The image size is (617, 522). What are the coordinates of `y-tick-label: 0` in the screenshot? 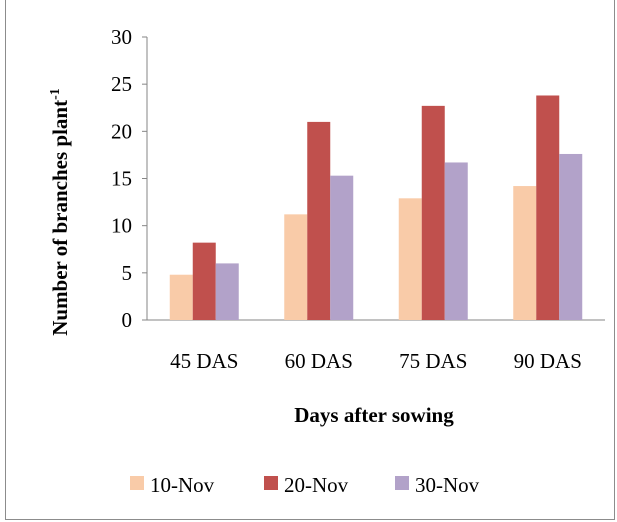 It's located at (127, 320).